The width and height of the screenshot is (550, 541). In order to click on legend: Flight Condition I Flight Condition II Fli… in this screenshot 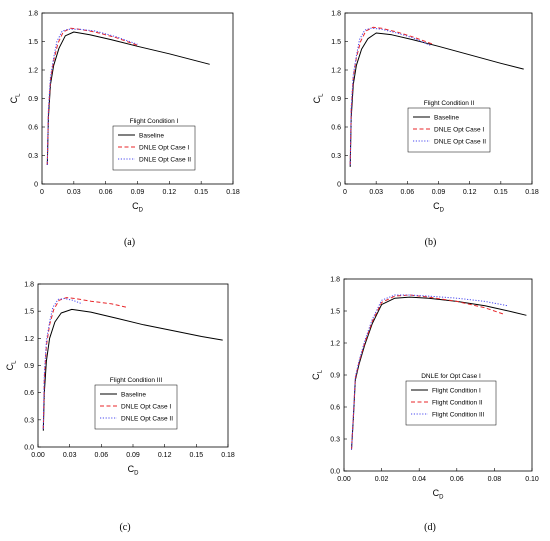, I will do `click(451, 403)`.